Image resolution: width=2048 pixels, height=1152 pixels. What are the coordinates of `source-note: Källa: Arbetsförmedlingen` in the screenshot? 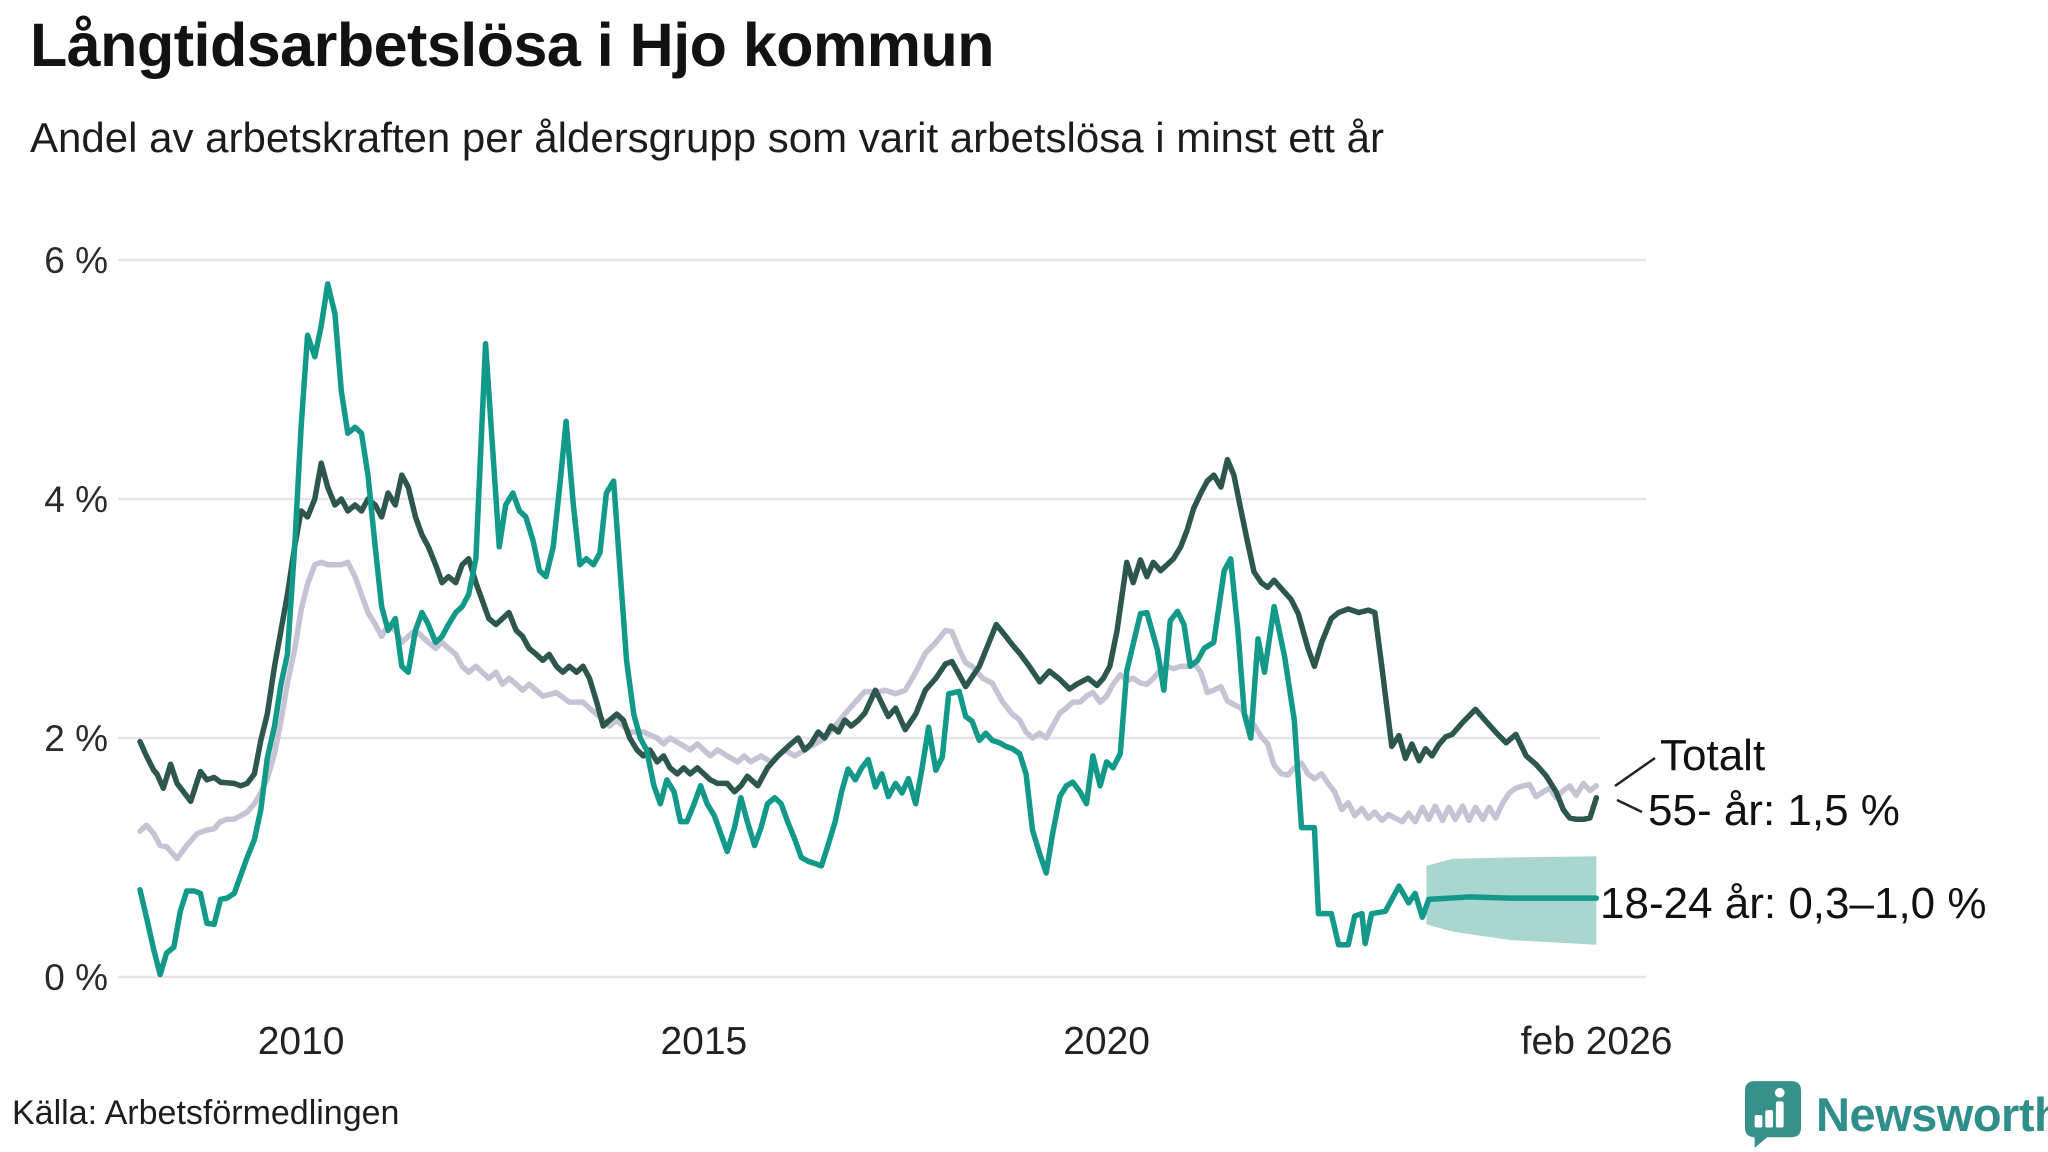 It's located at (206, 1113).